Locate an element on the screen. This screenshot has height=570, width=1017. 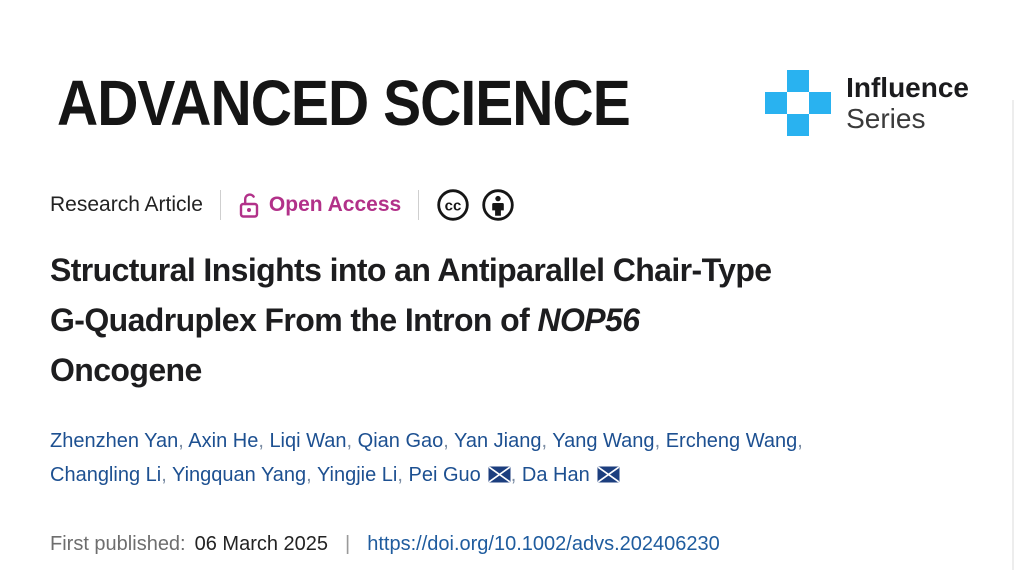
author-link: Zhenzhen Yan is located at coordinates (114, 441).